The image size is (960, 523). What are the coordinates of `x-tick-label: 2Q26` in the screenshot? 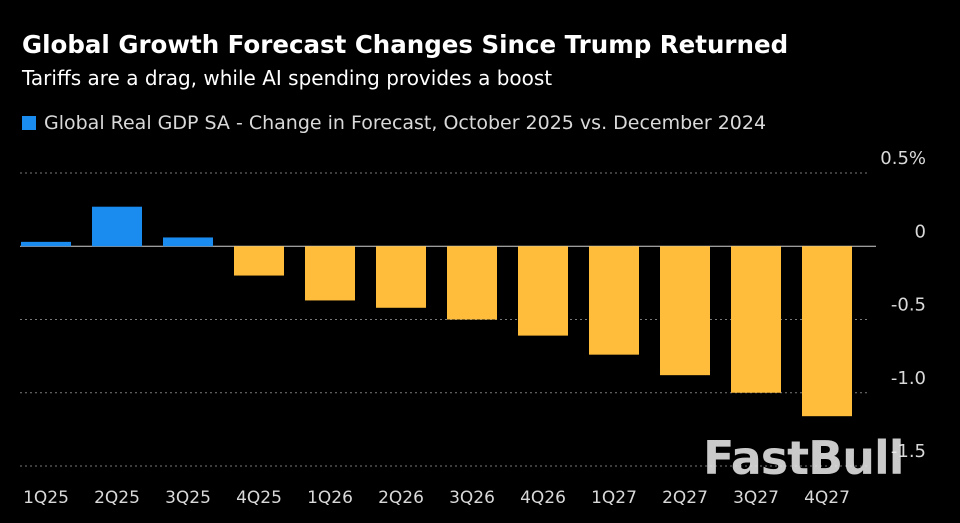 It's located at (401, 498).